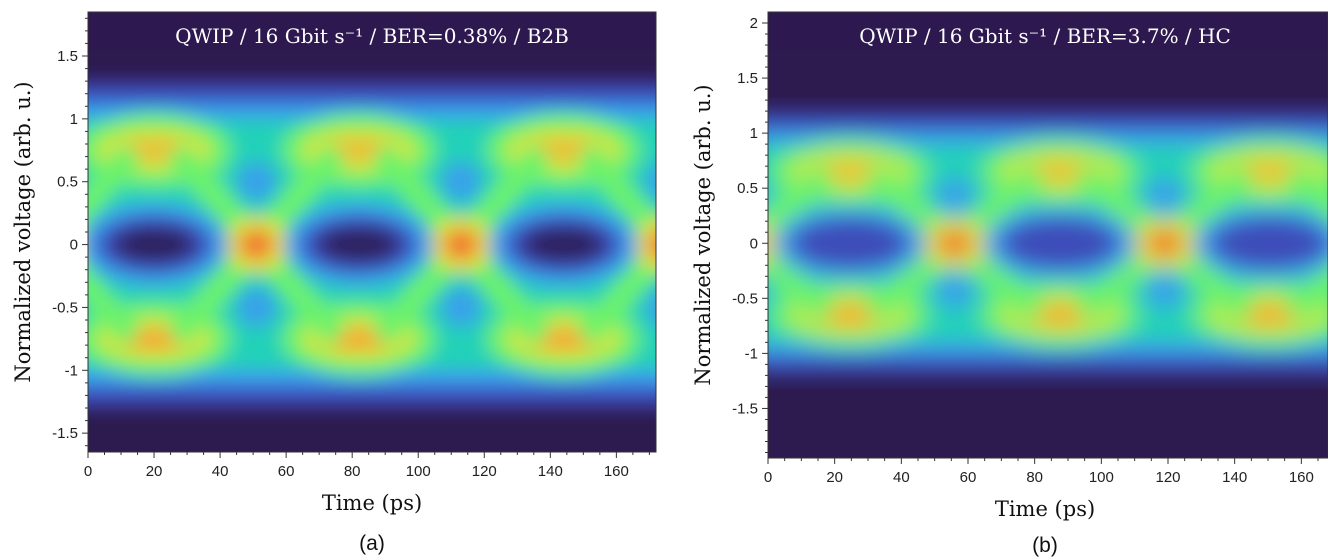 Image resolution: width=1328 pixels, height=558 pixels. Describe the element at coordinates (1045, 36) in the screenshot. I see `chart-title-b: QWIP / 16 Gbit s⁻¹ / BER=3.7% / HC` at that location.